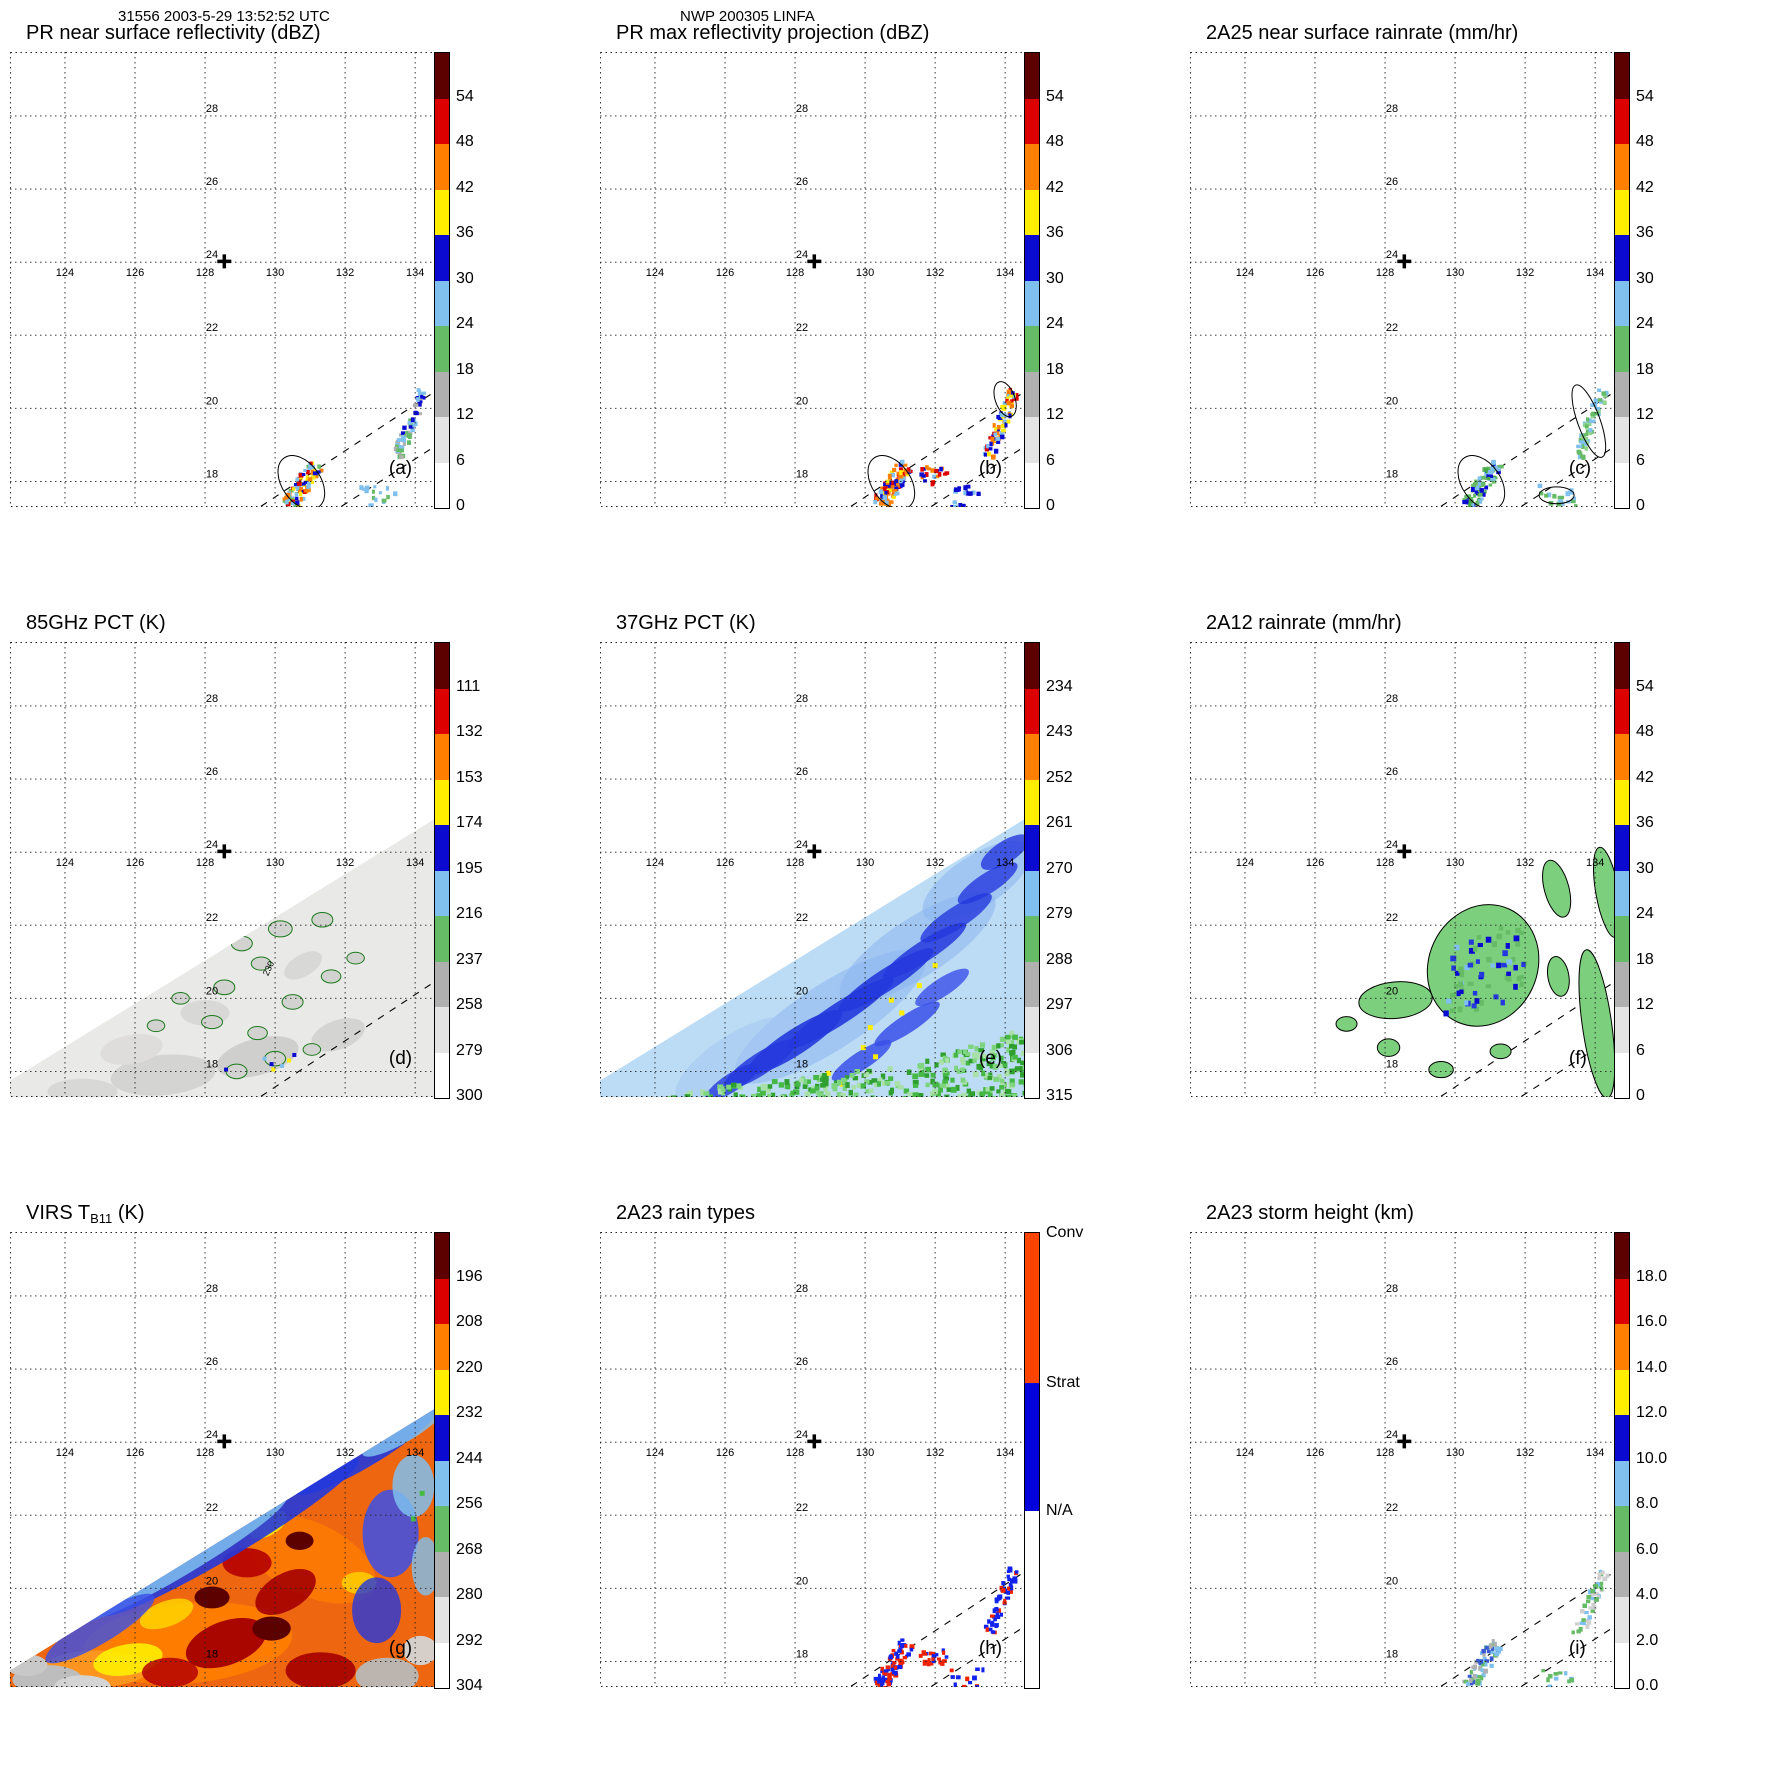 The image size is (1771, 1771). I want to click on panel-title: 2A23 storm height (km), so click(1310, 1213).